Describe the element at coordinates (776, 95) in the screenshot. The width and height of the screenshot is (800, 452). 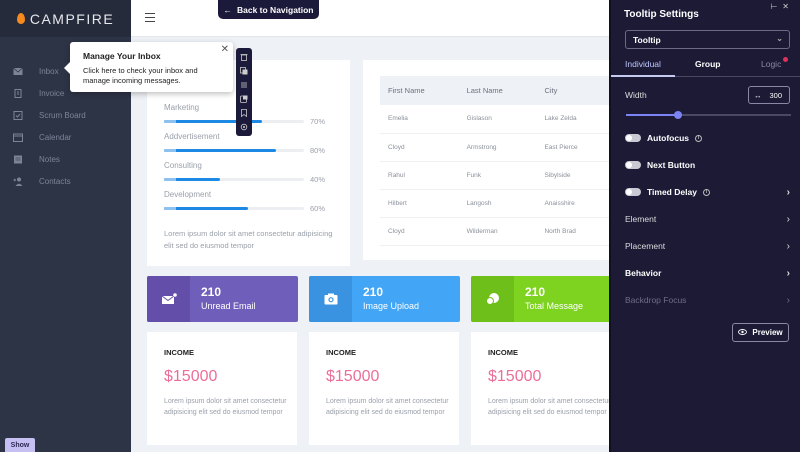
I see `width-value: 300` at that location.